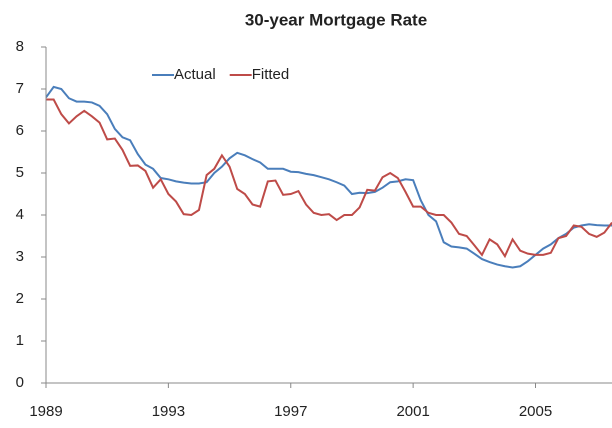 The height and width of the screenshot is (428, 612). What do you see at coordinates (20, 382) in the screenshot?
I see `y-tick-label: 0` at bounding box center [20, 382].